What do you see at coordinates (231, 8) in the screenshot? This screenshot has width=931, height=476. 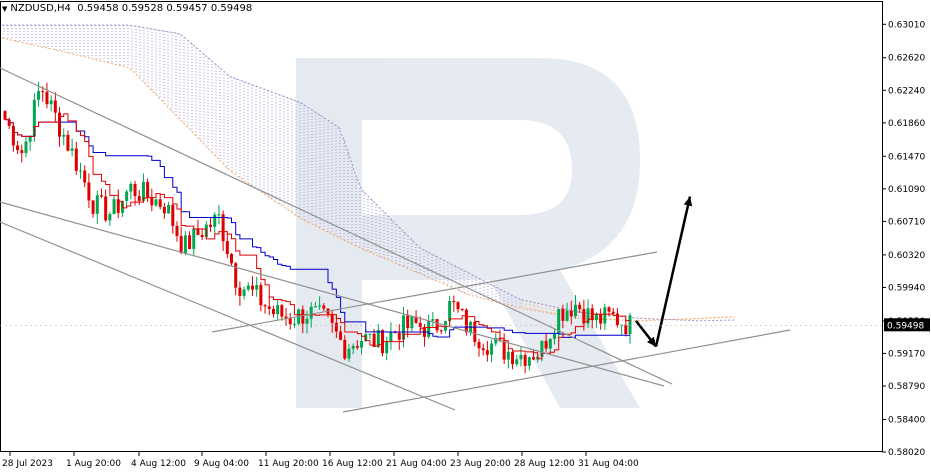 I see `close-value: 0.59498` at bounding box center [231, 8].